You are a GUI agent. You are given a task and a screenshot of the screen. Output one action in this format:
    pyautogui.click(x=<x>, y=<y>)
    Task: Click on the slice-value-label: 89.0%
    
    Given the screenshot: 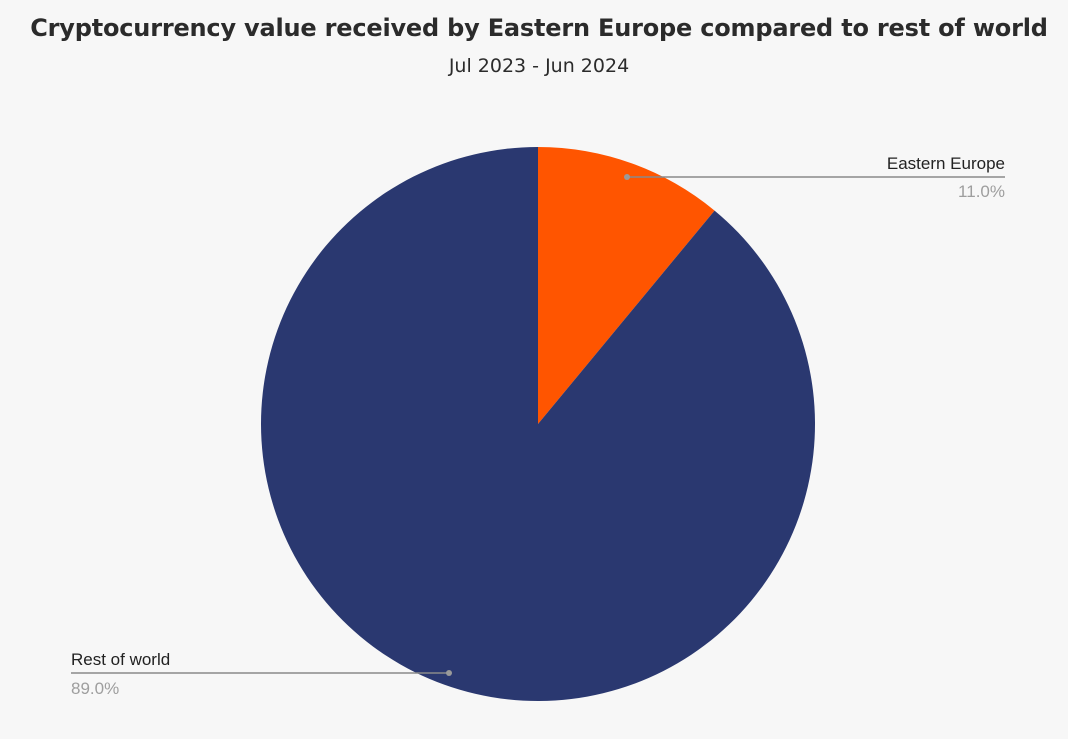 What is the action you would take?
    pyautogui.click(x=95, y=688)
    